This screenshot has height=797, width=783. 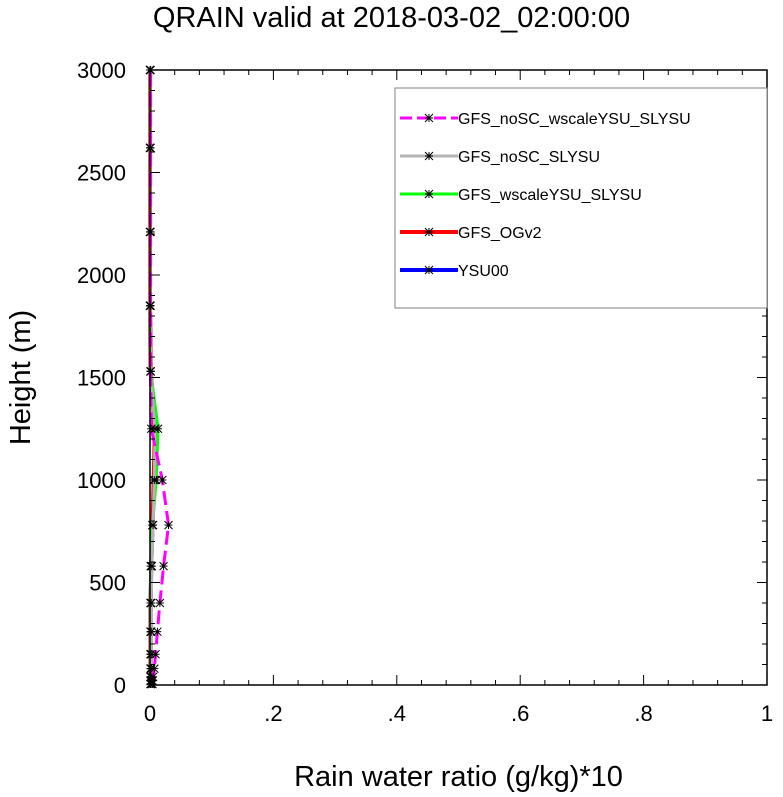 I want to click on chart-title: QRAIN valid at 2018-03-02_02:00:00, so click(x=391, y=18).